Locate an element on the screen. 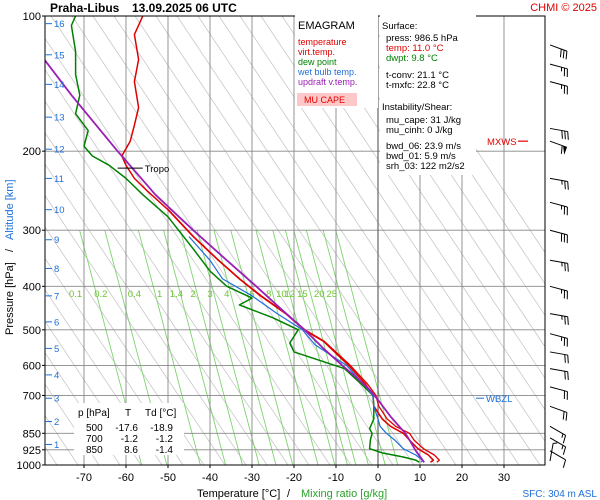  y-axis-title-altitude: Altitude [km] is located at coordinates (10, 209).